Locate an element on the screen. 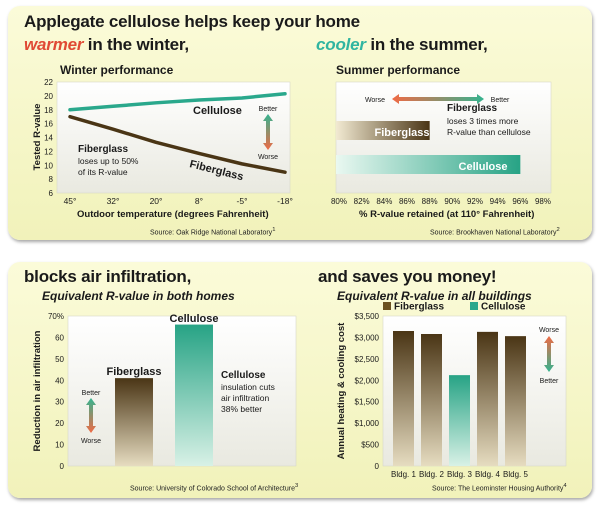 Image resolution: width=600 pixels, height=520 pixels. summer-annotation-line1: loses 3 times more is located at coordinates (483, 121).